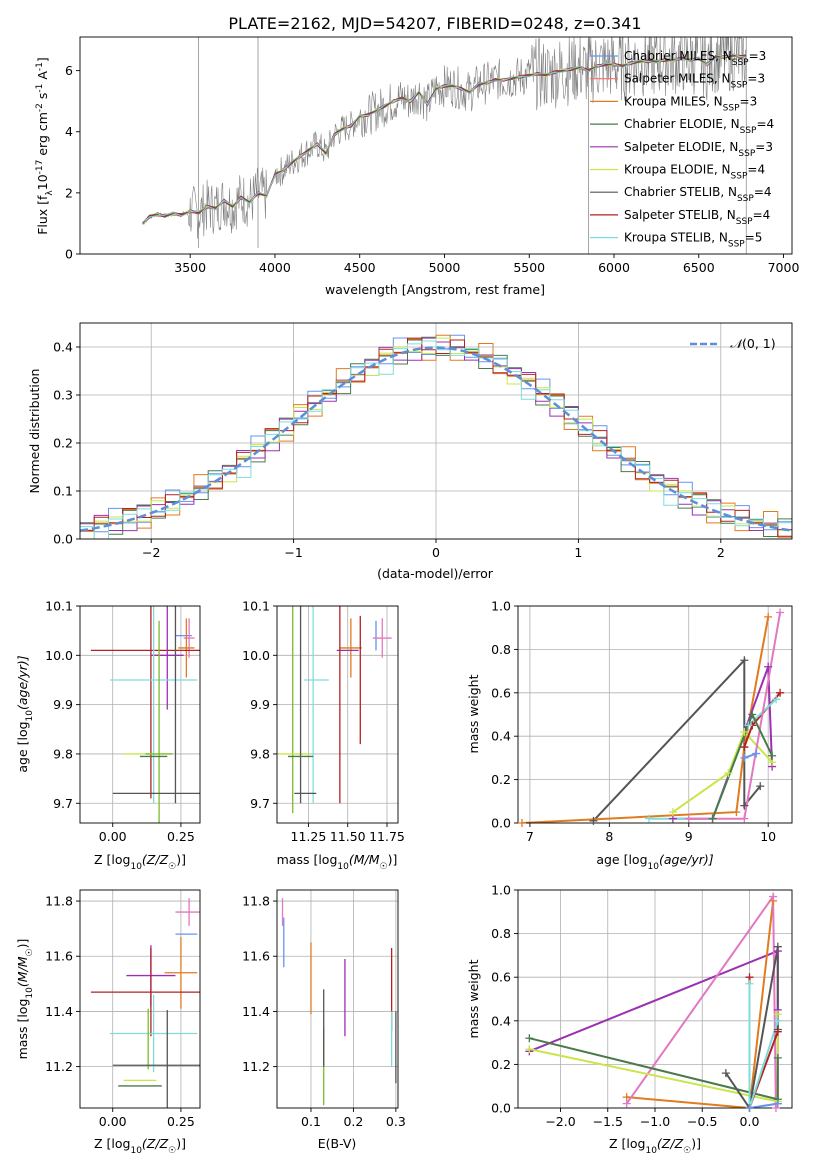 The height and width of the screenshot is (1170, 819). I want to click on label-part: ☉, so click(384, 867).